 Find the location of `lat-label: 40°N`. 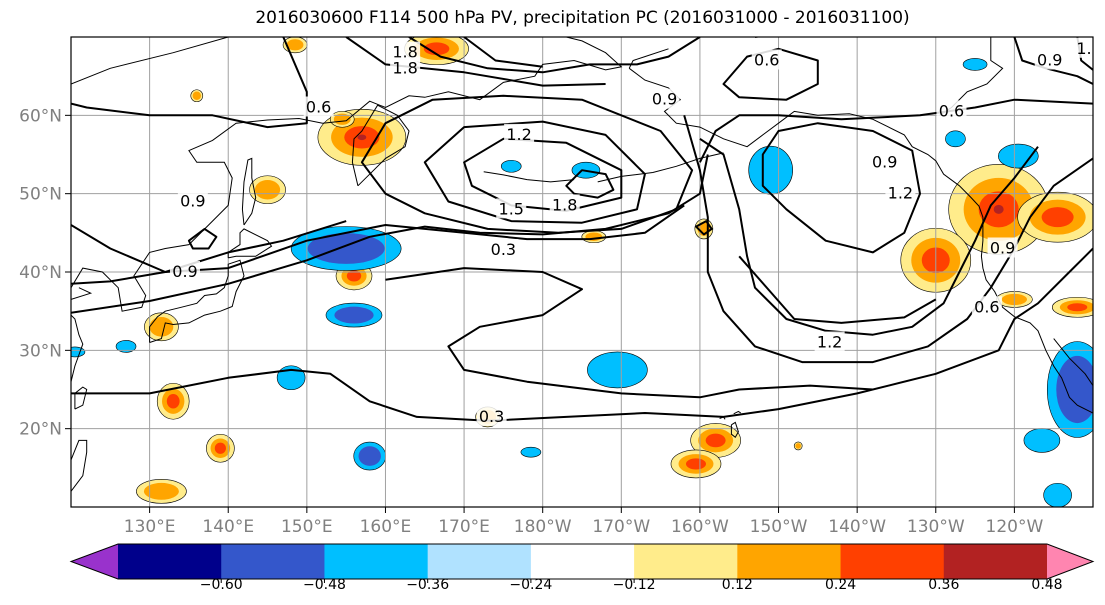

lat-label: 40°N is located at coordinates (40, 273).